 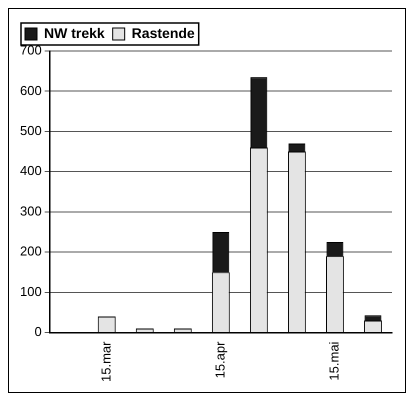 I want to click on y-tick-label: 500, so click(x=31, y=130).